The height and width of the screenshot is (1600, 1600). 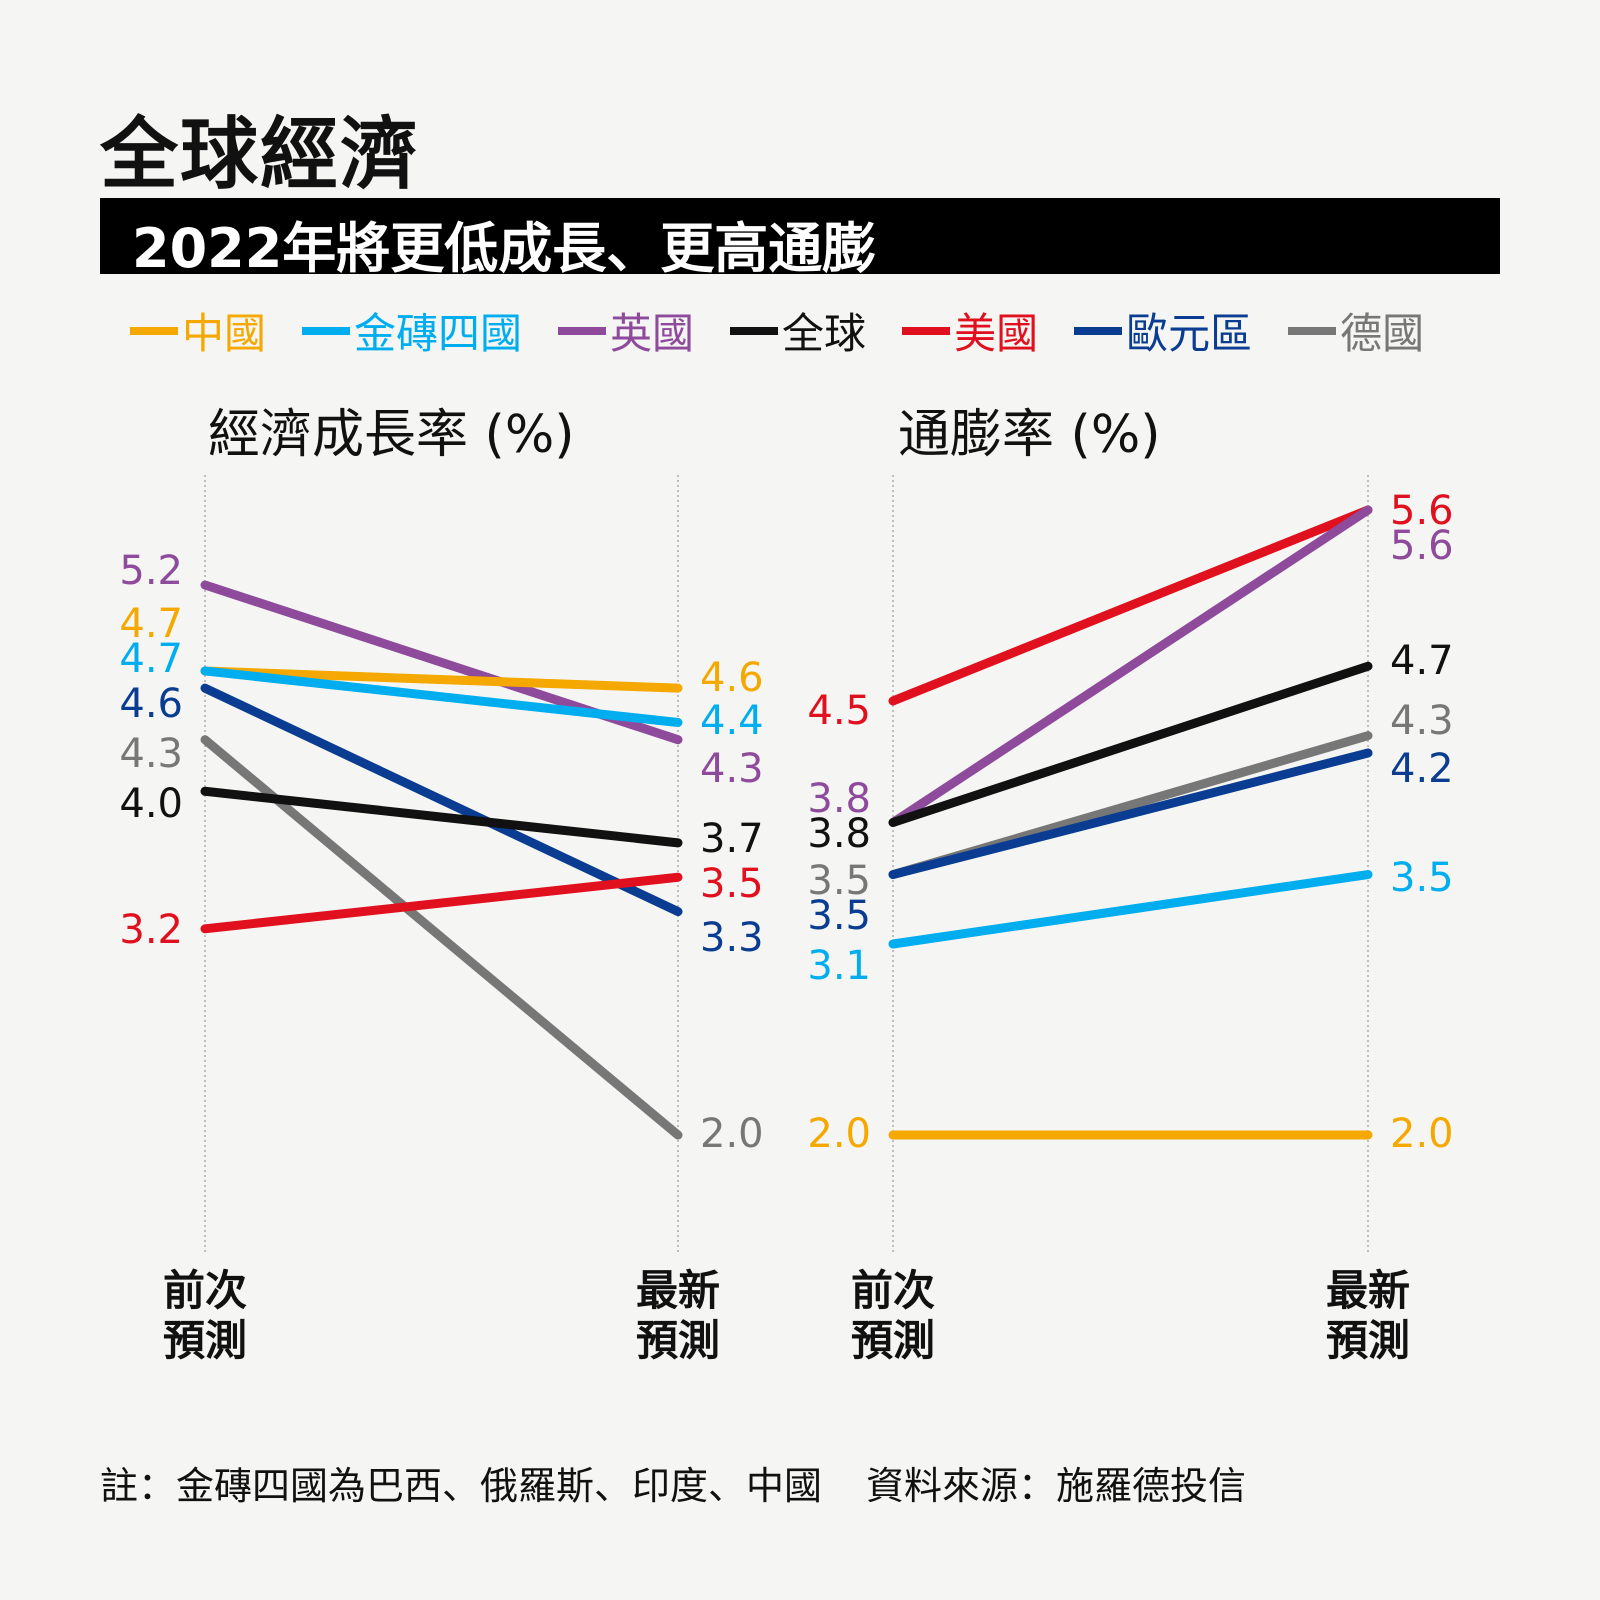 I want to click on data-label: 4.2, so click(x=1422, y=769).